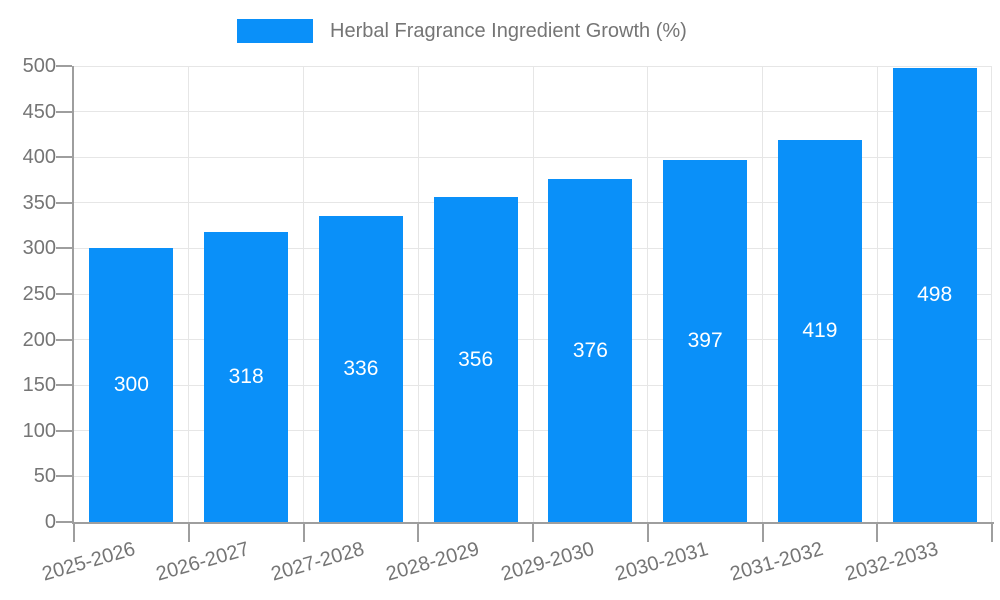 The image size is (1000, 600). Describe the element at coordinates (891, 562) in the screenshot. I see `x-tick-label: 2032-2033` at that location.